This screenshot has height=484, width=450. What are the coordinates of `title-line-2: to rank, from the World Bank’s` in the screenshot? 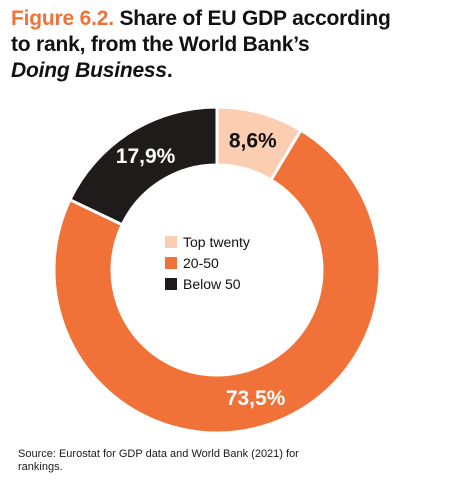 It's located at (160, 44).